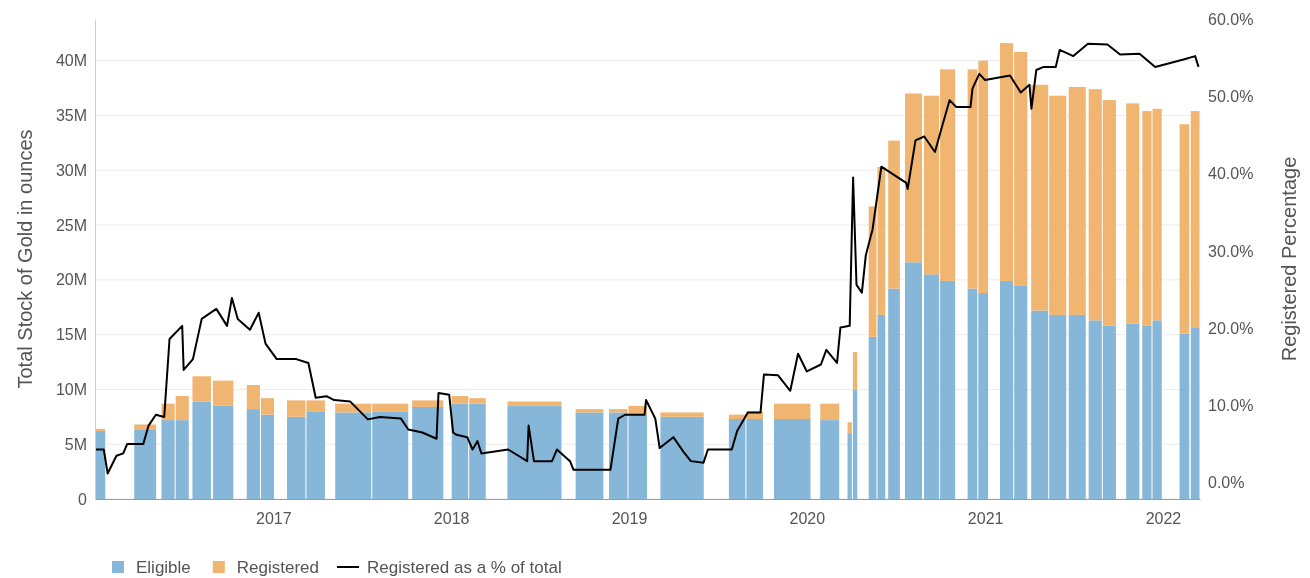  What do you see at coordinates (71, 335) in the screenshot?
I see `y-tick-label: 15M` at bounding box center [71, 335].